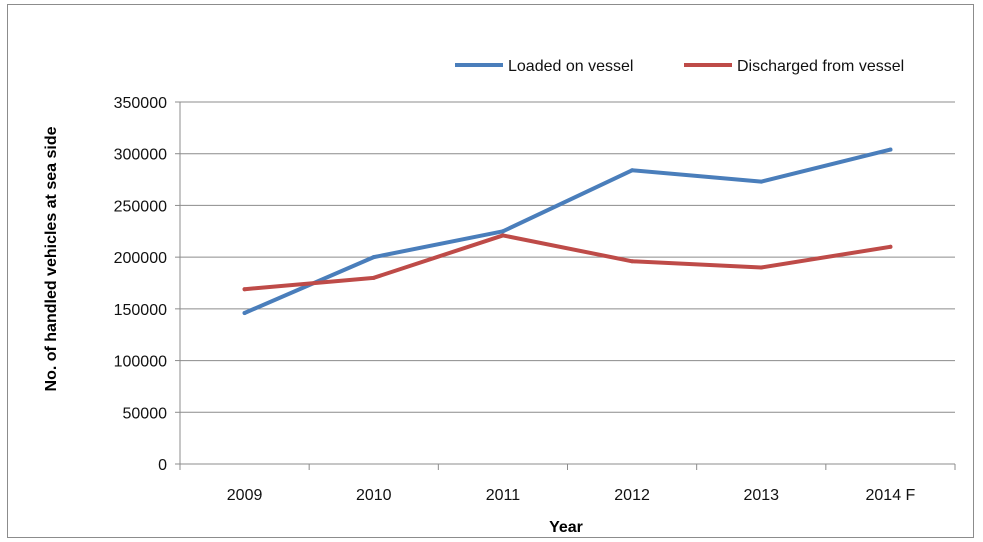 This screenshot has height=542, width=983. I want to click on x-tick-labels: 2009 2010 2011 2012 2013 2014 F, so click(571, 495).